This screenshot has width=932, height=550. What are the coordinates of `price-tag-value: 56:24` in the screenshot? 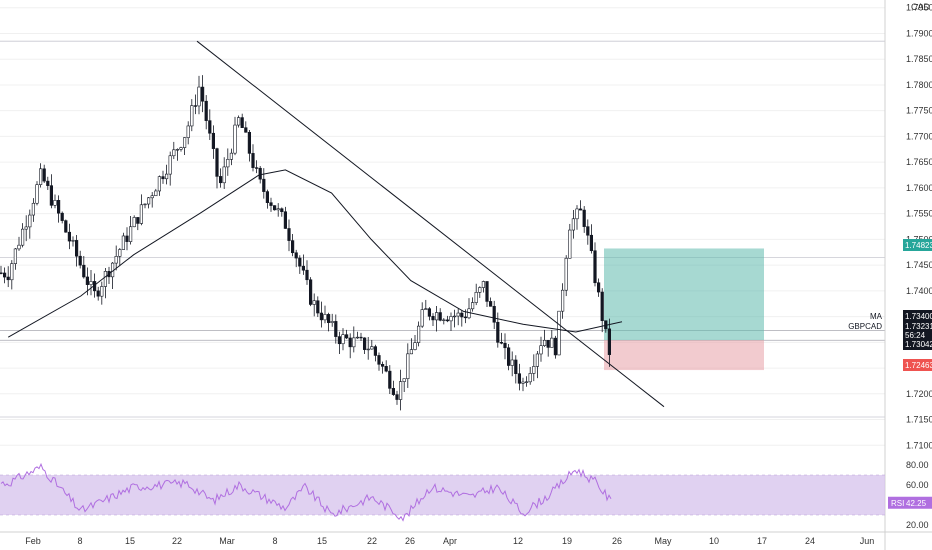 It's located at (915, 335).